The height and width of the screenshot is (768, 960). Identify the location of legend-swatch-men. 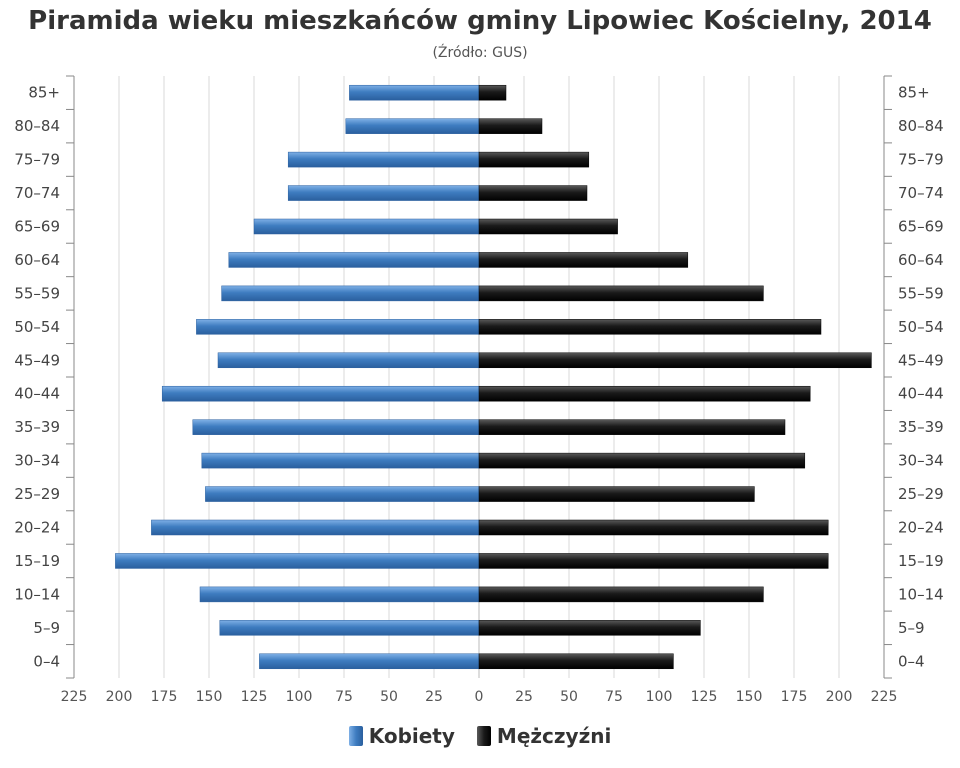
(483, 736).